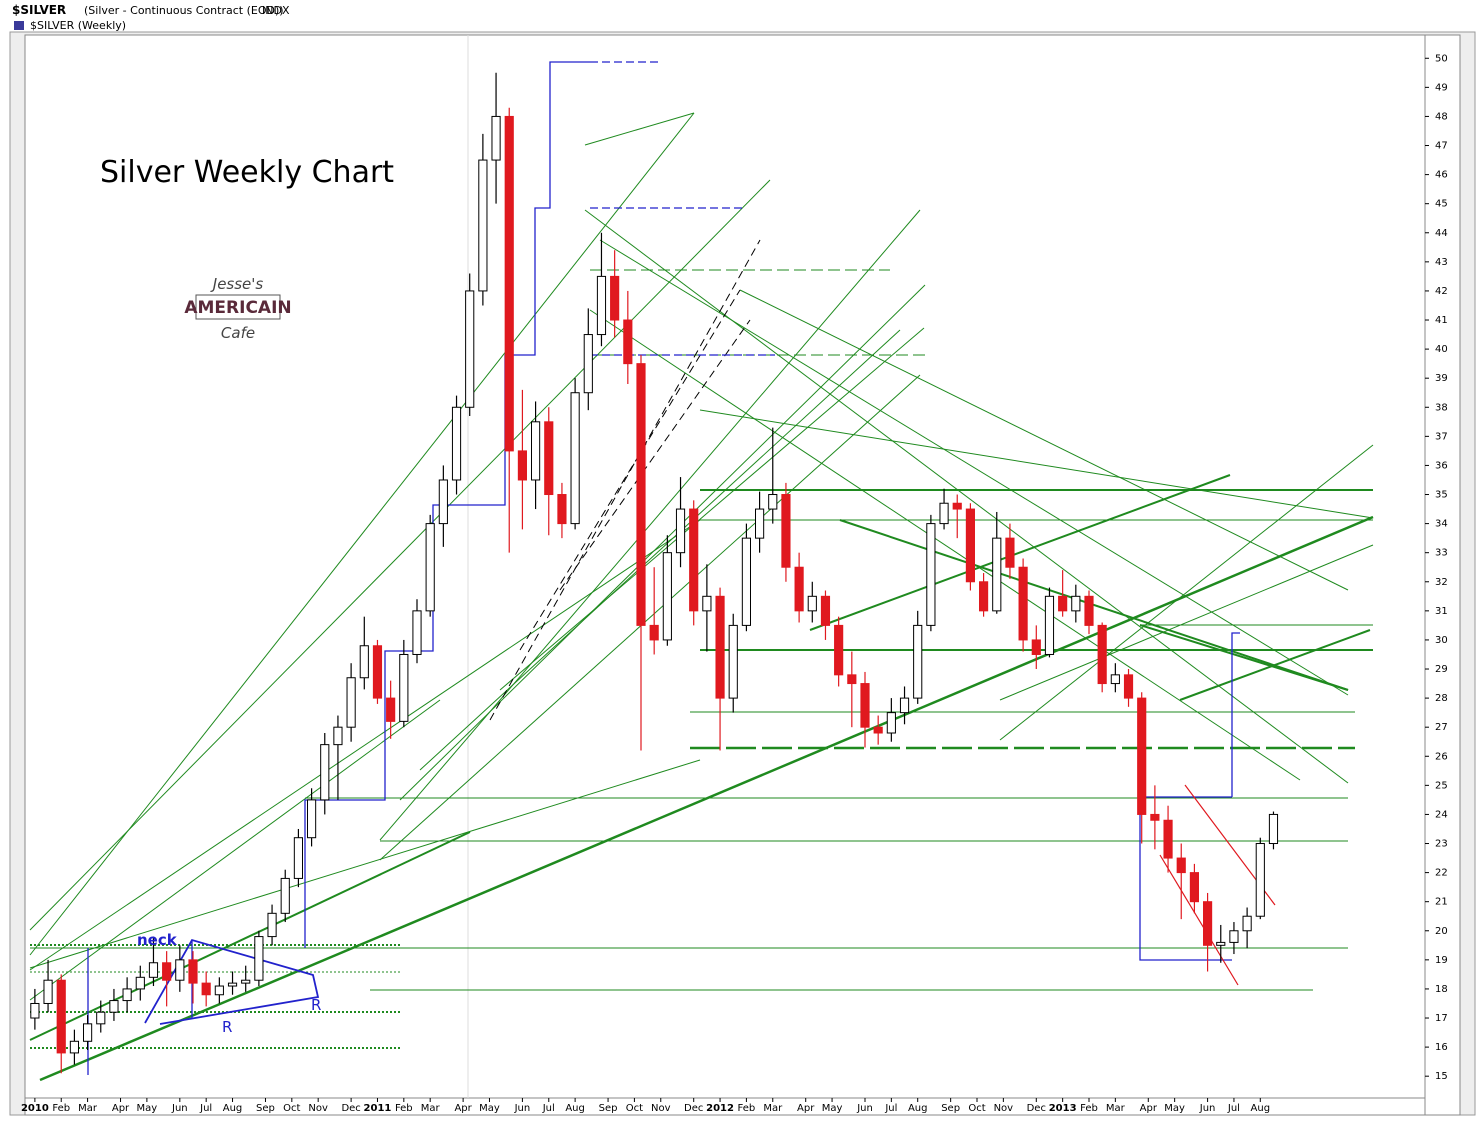 The image size is (1479, 1127). What do you see at coordinates (1063, 1108) in the screenshot?
I see `x-tick-label: 2013` at bounding box center [1063, 1108].